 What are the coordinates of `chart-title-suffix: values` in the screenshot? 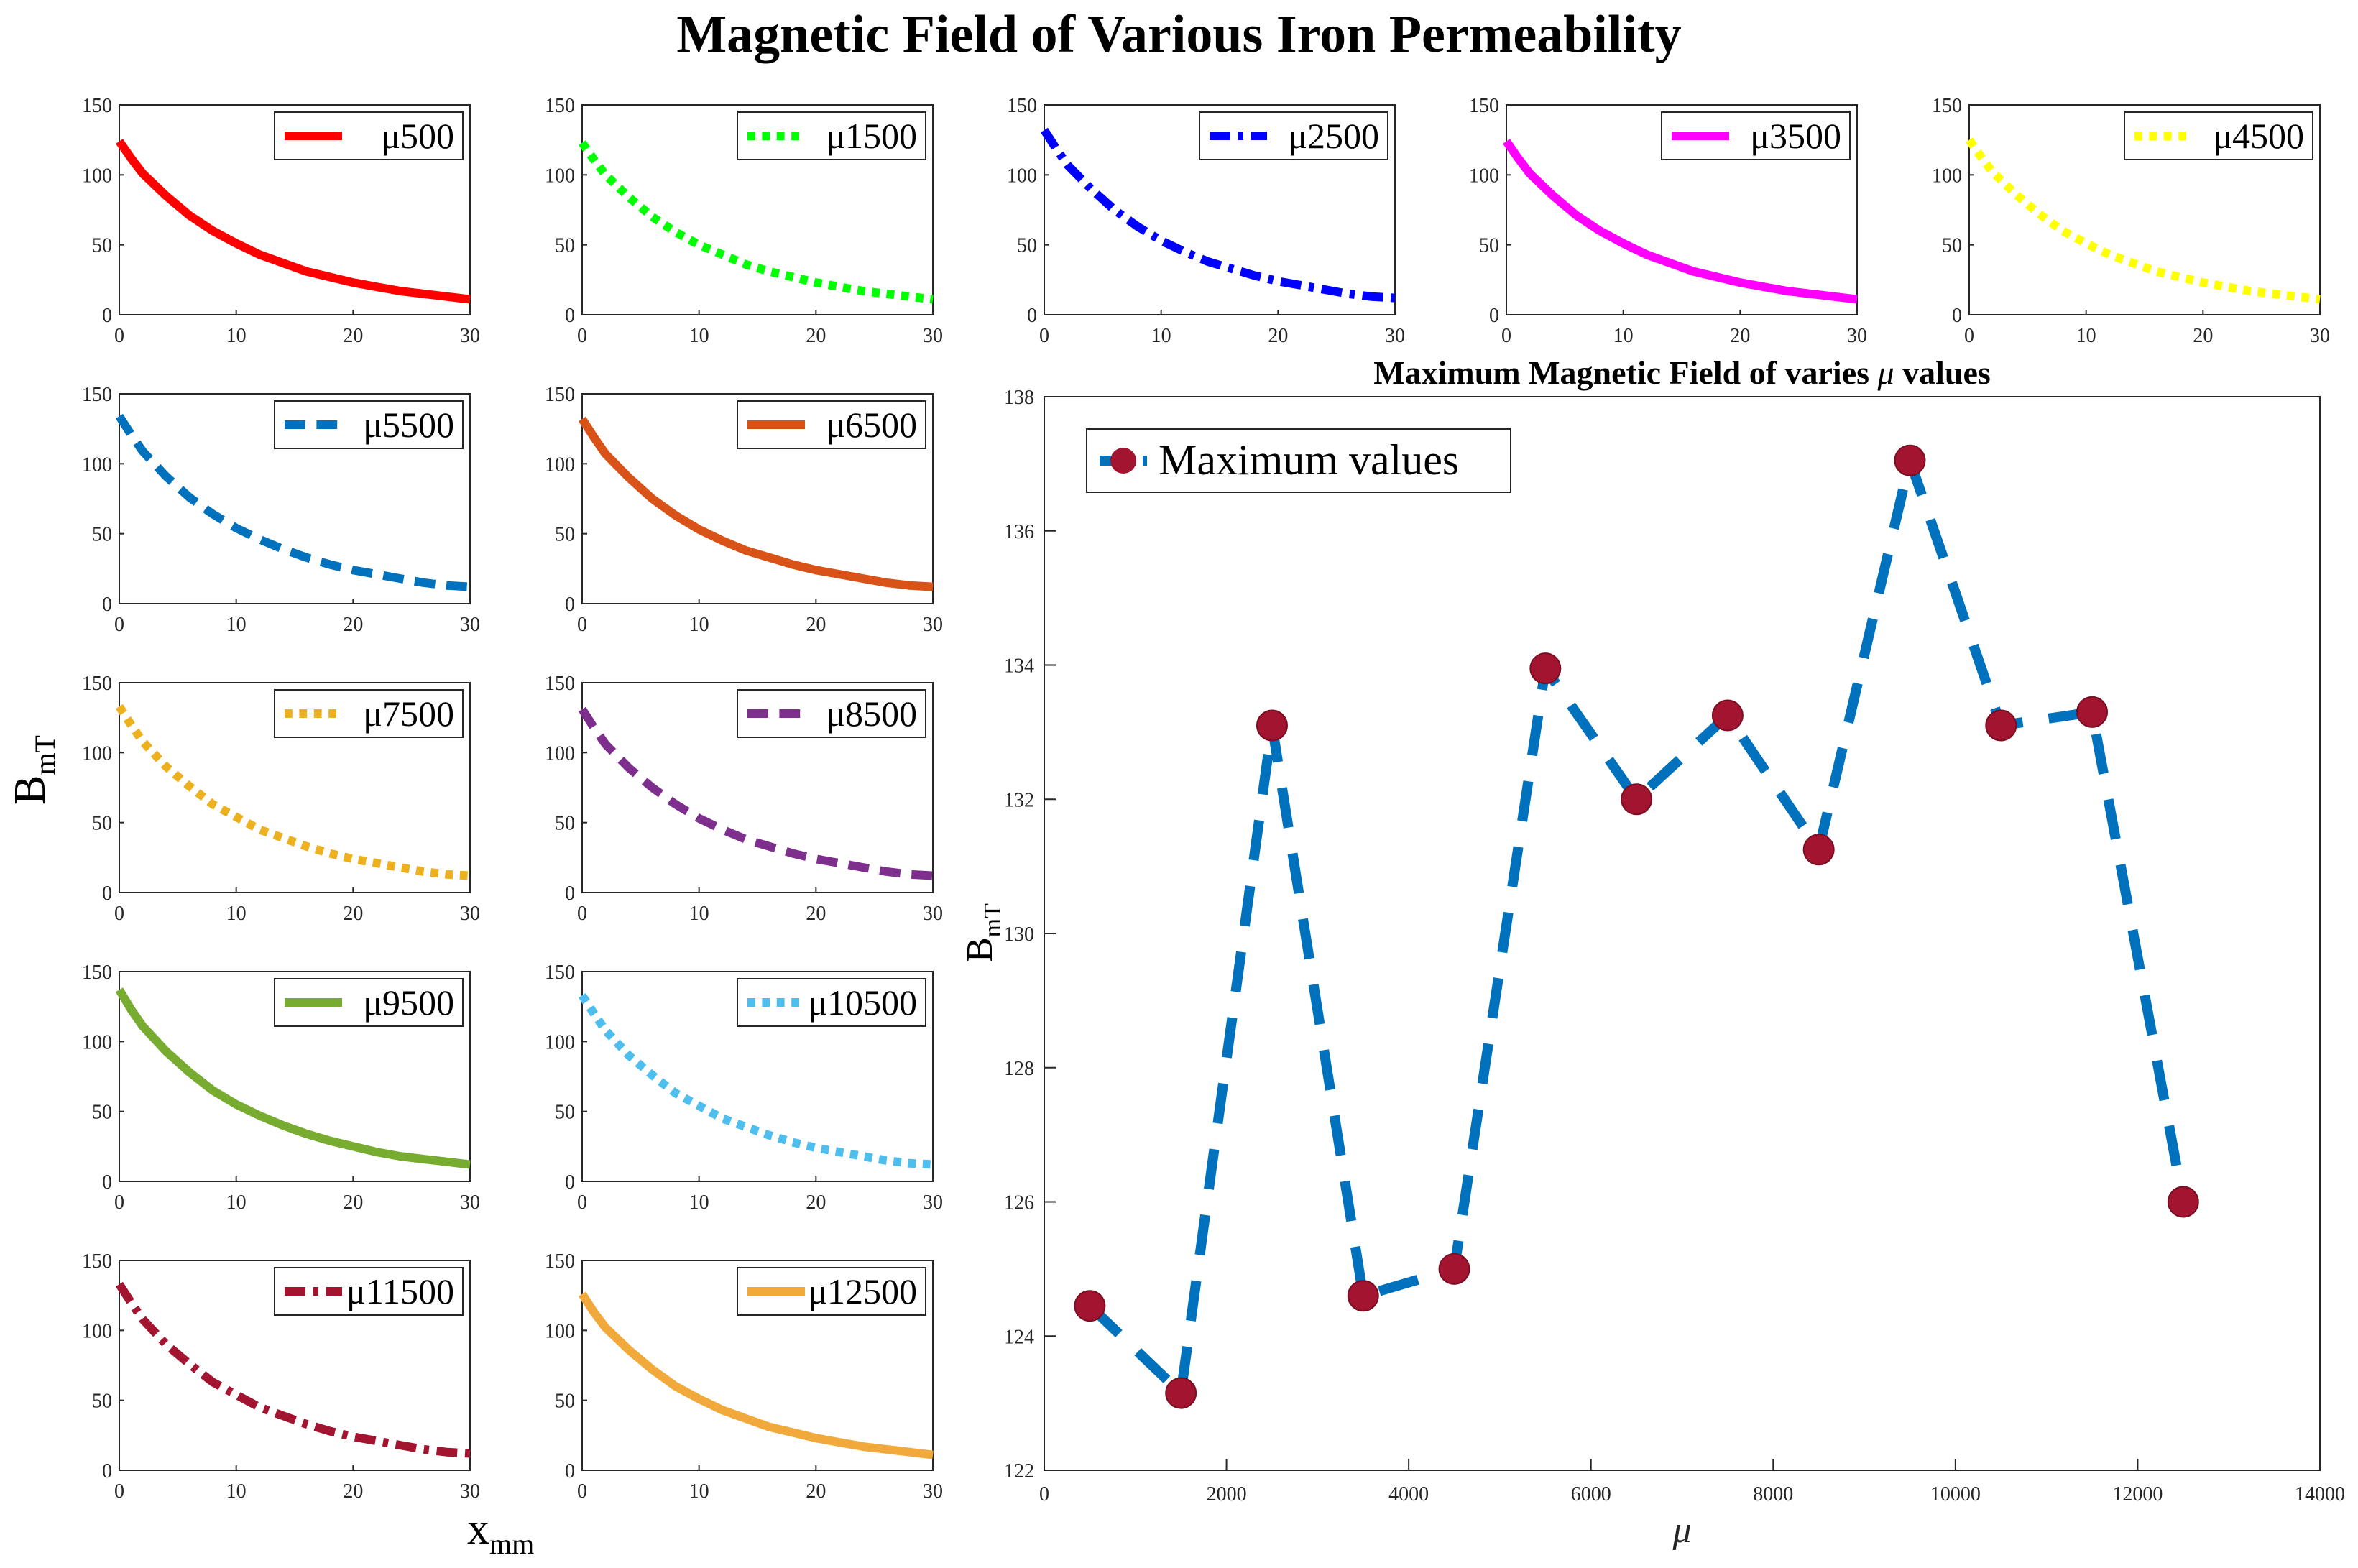 It's located at (1942, 372).